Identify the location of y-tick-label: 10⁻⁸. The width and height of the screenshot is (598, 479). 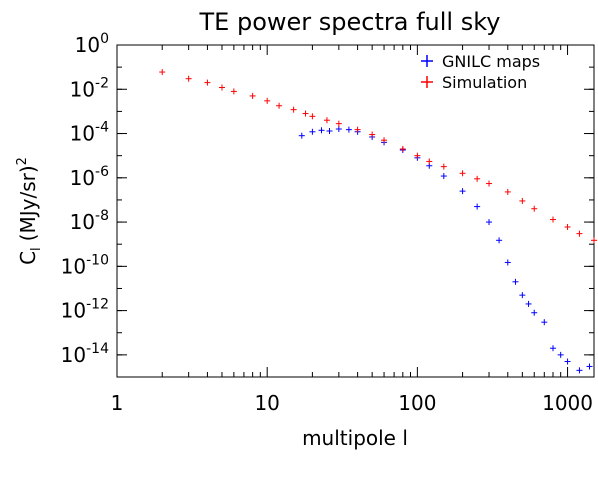
(89, 221).